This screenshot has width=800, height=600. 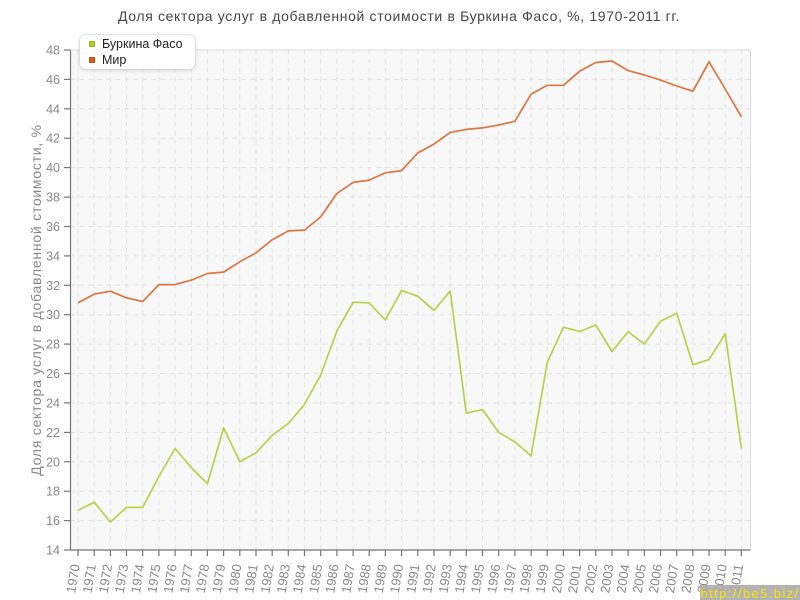 I want to click on svg-text: 48, so click(x=53, y=51).